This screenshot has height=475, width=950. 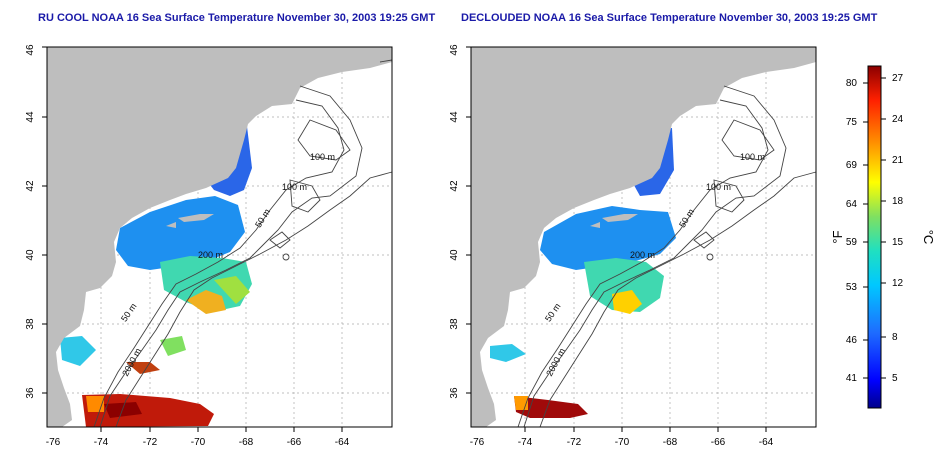 I want to click on fahrenheit-tick: 80, so click(x=852, y=83).